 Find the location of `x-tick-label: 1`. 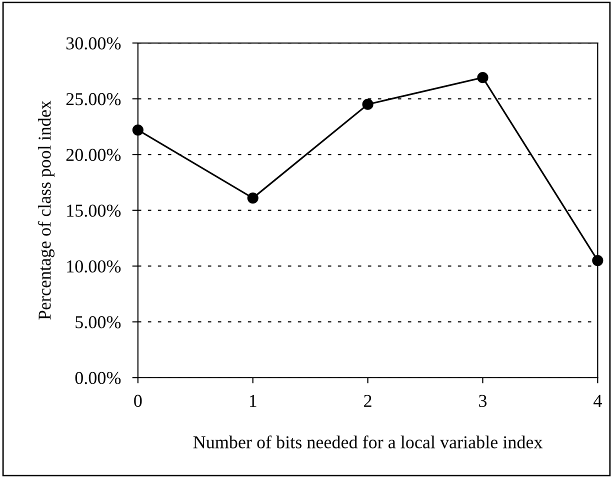

x-tick-label: 1 is located at coordinates (253, 400).